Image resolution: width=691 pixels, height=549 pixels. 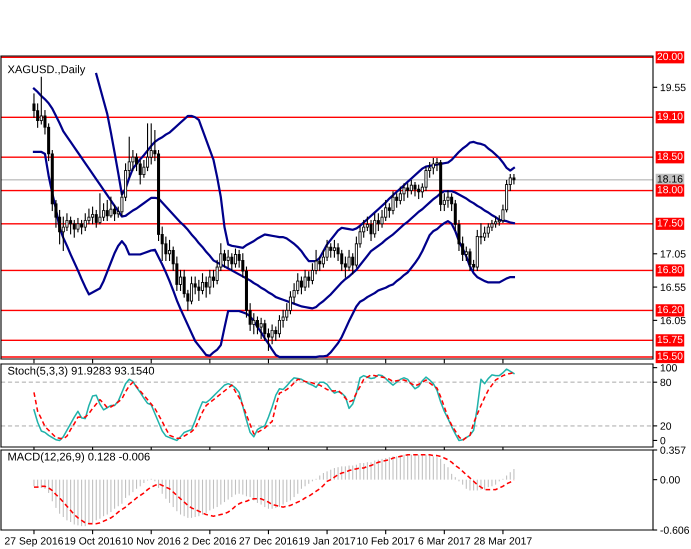 What do you see at coordinates (670, 270) in the screenshot?
I see `ref-line-label: 16.80` at bounding box center [670, 270].